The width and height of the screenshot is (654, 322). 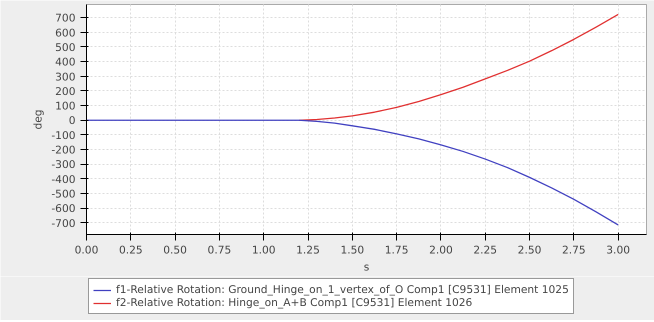 What do you see at coordinates (65, 77) in the screenshot?
I see `y-tick-label: 300` at bounding box center [65, 77].